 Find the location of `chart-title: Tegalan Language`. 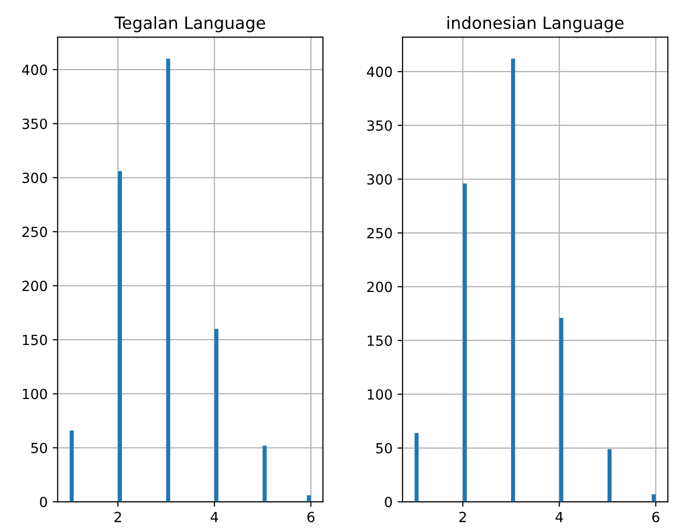

chart-title: Tegalan Language is located at coordinates (190, 24).